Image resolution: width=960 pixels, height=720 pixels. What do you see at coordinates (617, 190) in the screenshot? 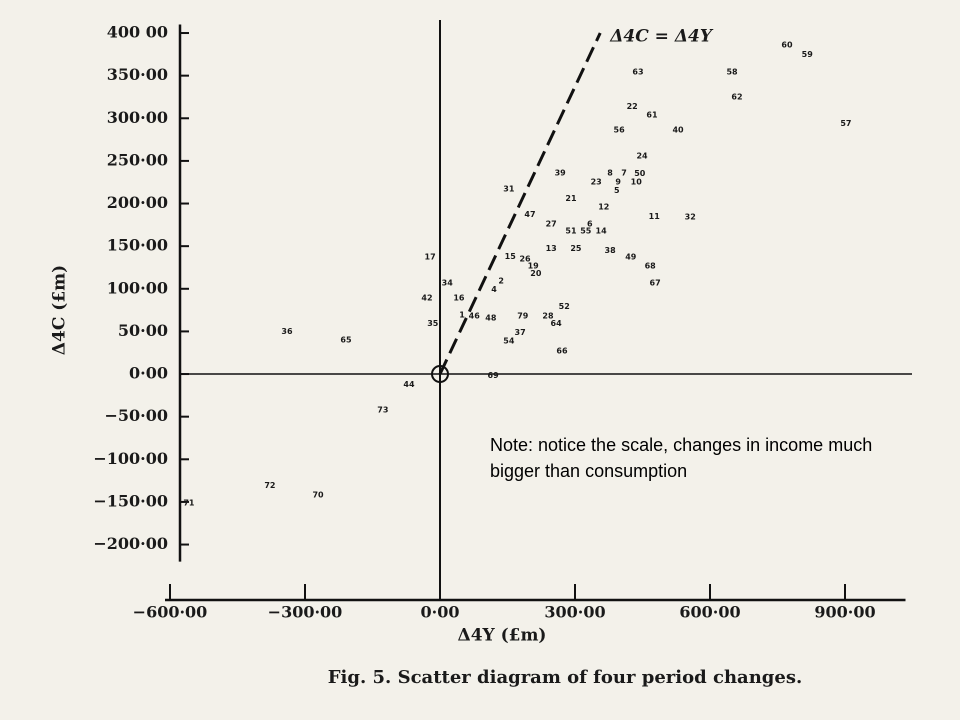
I see `point-label: 5` at bounding box center [617, 190].